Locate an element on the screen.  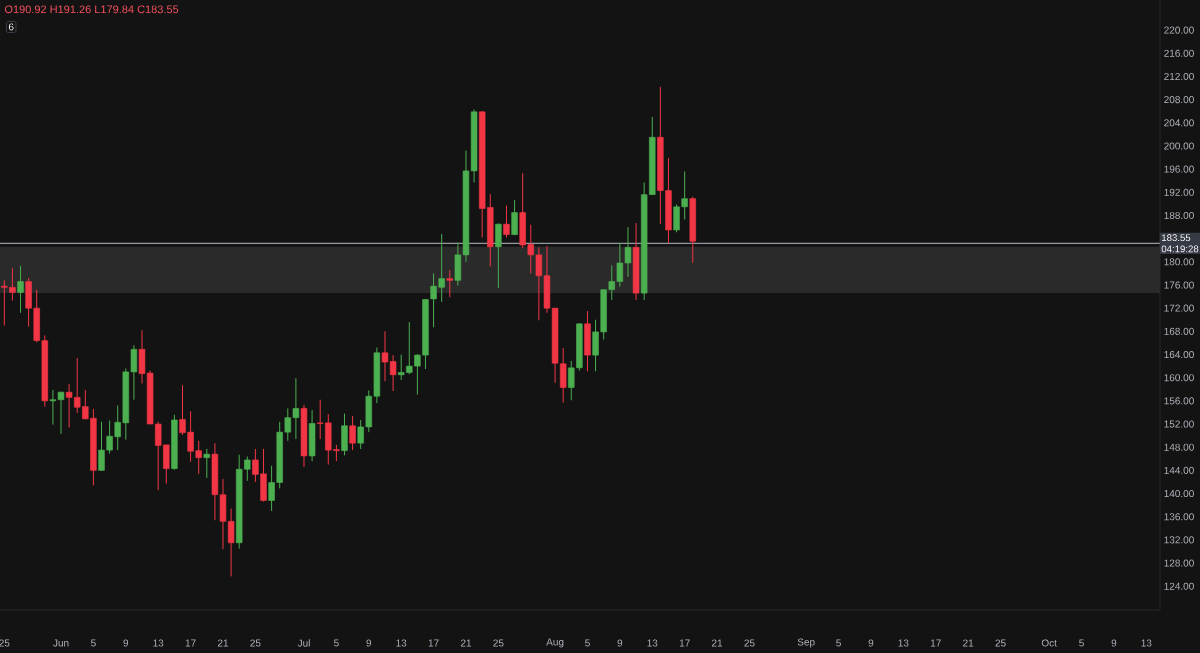
y-tick-label: 136.00 is located at coordinates (1179, 517).